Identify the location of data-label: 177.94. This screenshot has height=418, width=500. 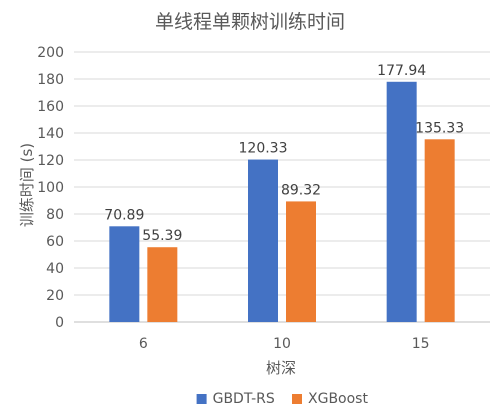
(401, 71).